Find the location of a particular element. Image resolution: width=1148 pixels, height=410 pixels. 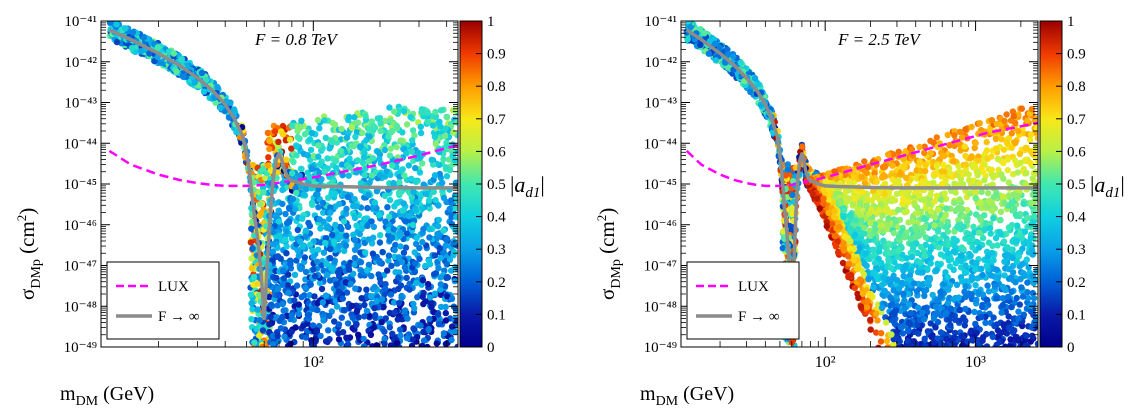

legend-box is located at coordinates (163, 300).